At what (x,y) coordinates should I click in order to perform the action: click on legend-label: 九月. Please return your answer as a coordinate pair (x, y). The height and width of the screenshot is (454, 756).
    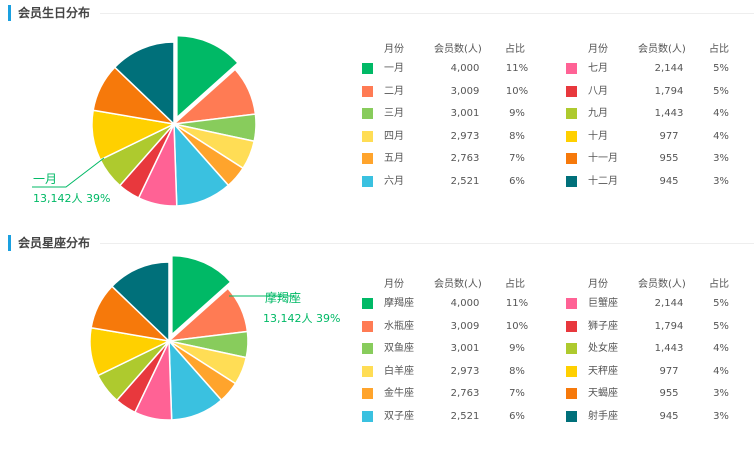
    Looking at the image, I should click on (598, 113).